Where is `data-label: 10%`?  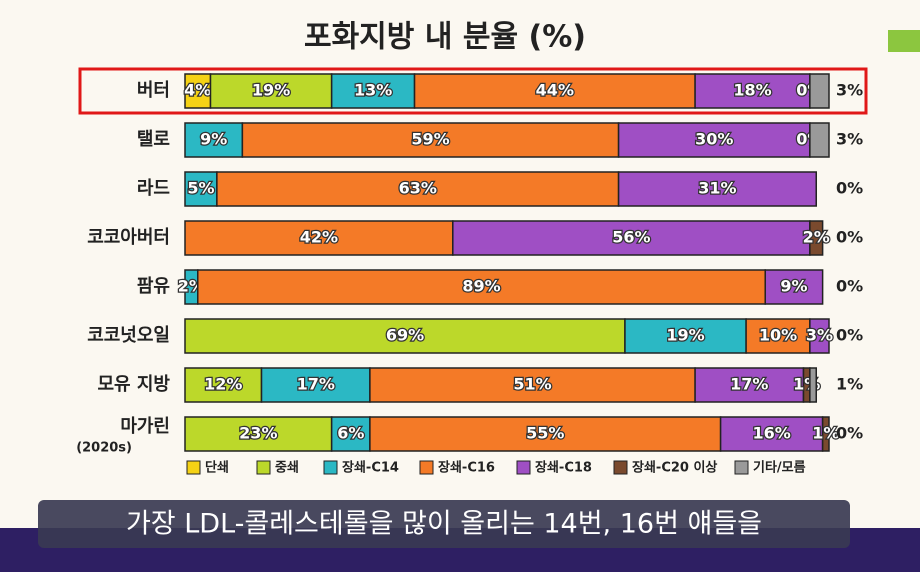
data-label: 10% is located at coordinates (778, 335).